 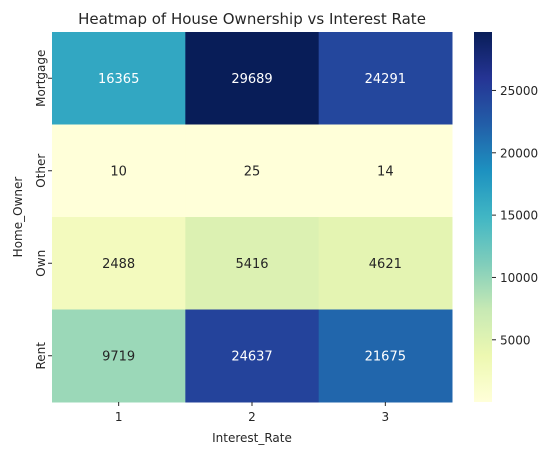 What do you see at coordinates (41, 356) in the screenshot?
I see `y-tick-label: Rent` at bounding box center [41, 356].